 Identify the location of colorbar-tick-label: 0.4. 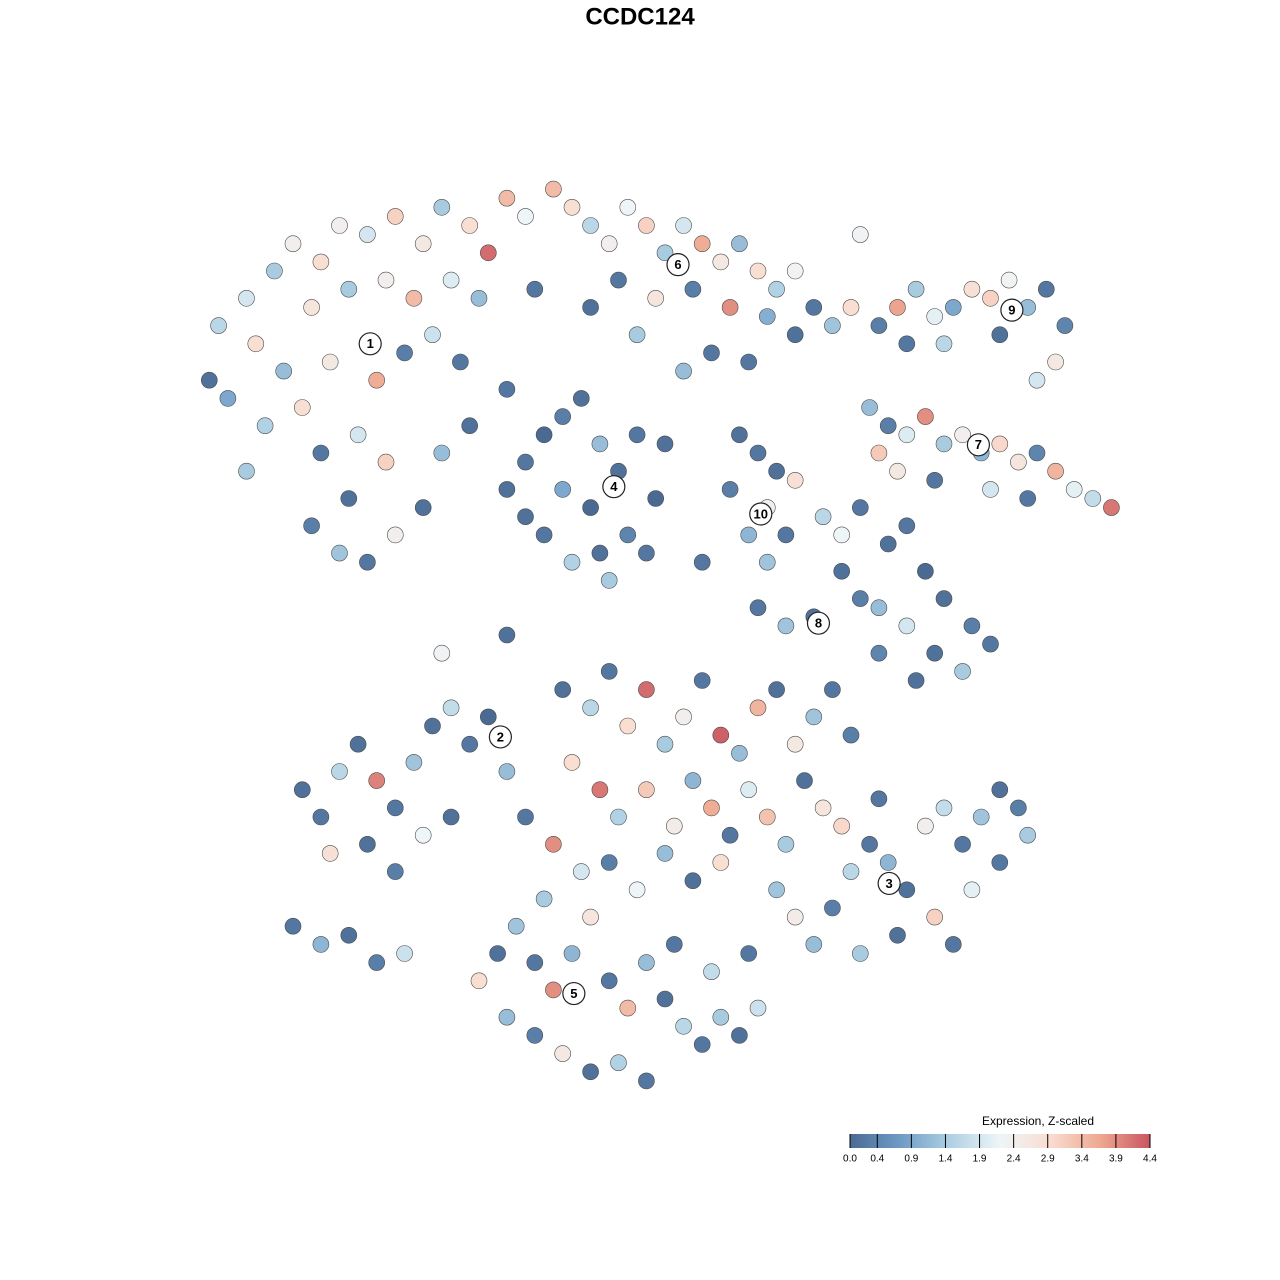
(877, 1159).